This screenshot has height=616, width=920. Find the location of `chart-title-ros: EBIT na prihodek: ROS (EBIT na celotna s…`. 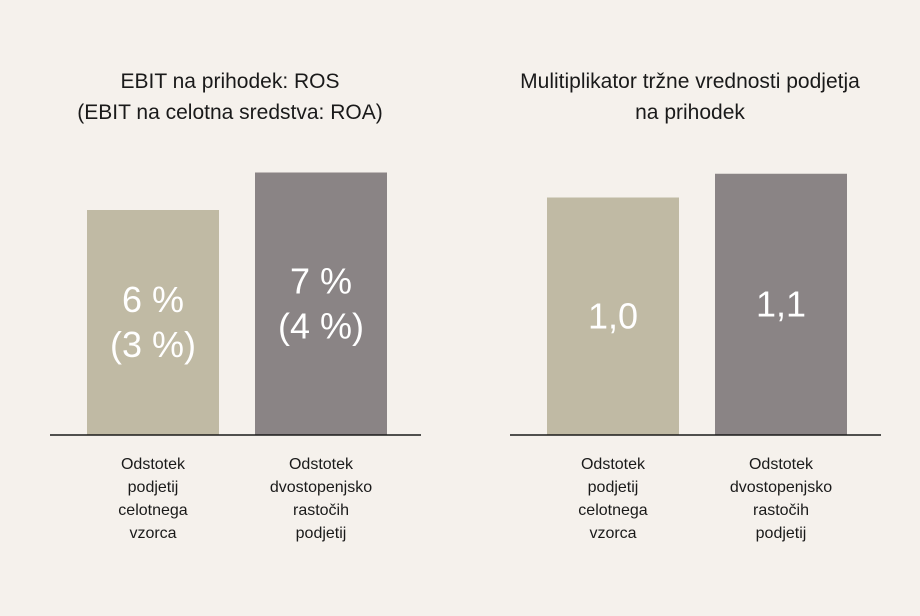

chart-title-ros: EBIT na prihodek: ROS (EBIT na celotna s… is located at coordinates (230, 97).